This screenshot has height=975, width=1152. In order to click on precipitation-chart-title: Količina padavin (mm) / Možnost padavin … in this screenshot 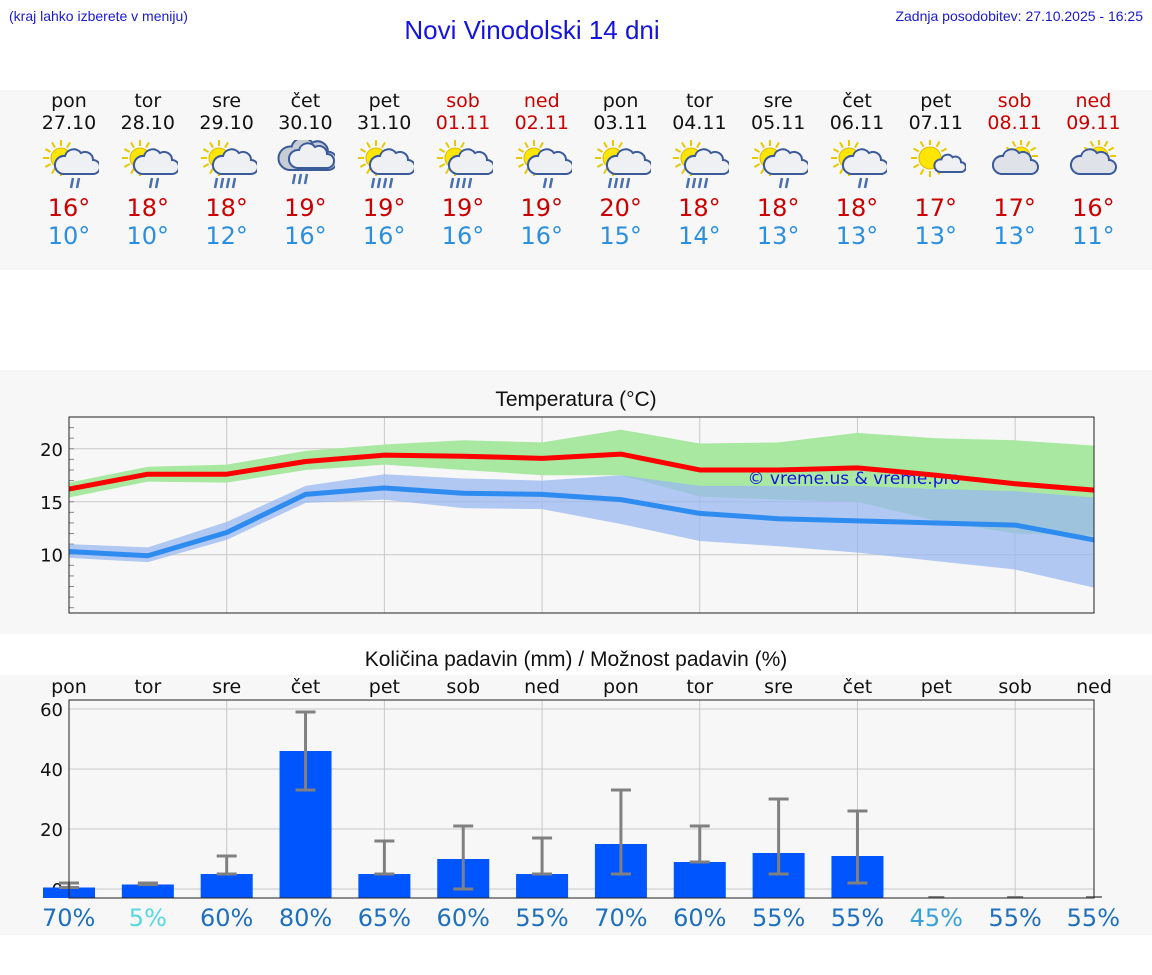, I will do `click(576, 659)`.